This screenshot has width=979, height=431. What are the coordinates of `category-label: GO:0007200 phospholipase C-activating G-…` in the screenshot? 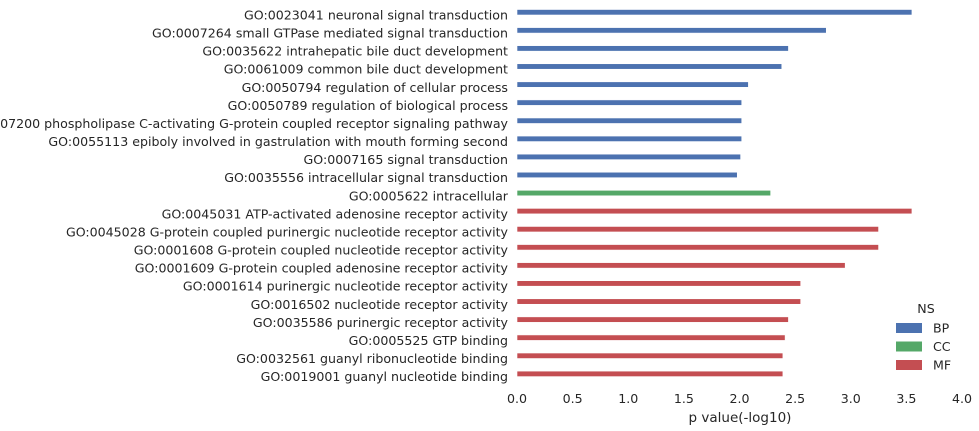 It's located at (254, 123).